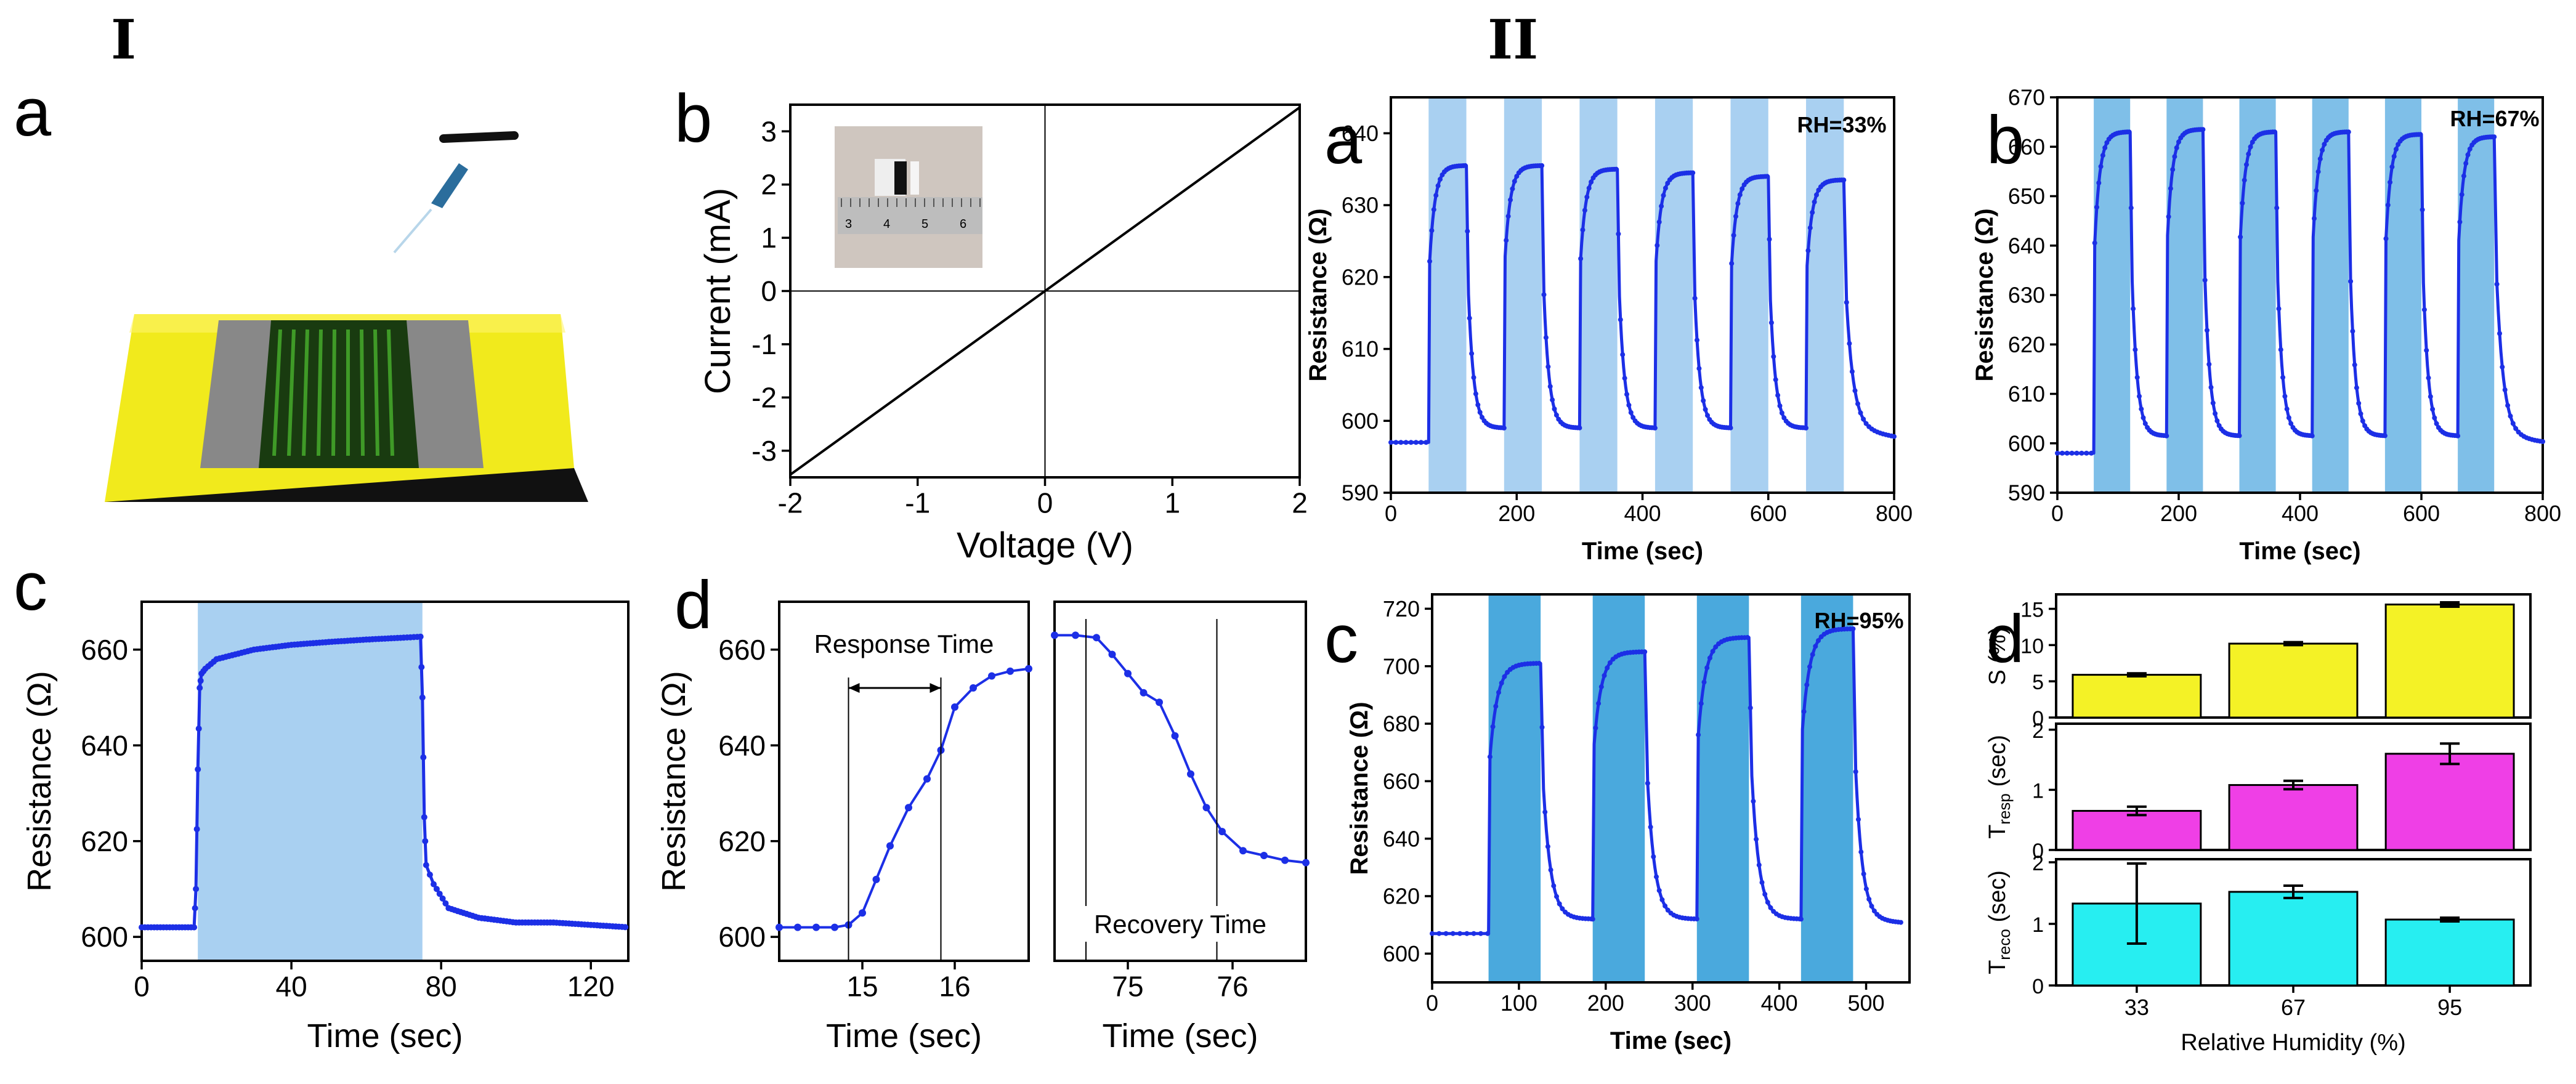 The height and width of the screenshot is (1084, 2576). What do you see at coordinates (1999, 922) in the screenshot?
I see `y-axis-label: Treco (sec)` at bounding box center [1999, 922].